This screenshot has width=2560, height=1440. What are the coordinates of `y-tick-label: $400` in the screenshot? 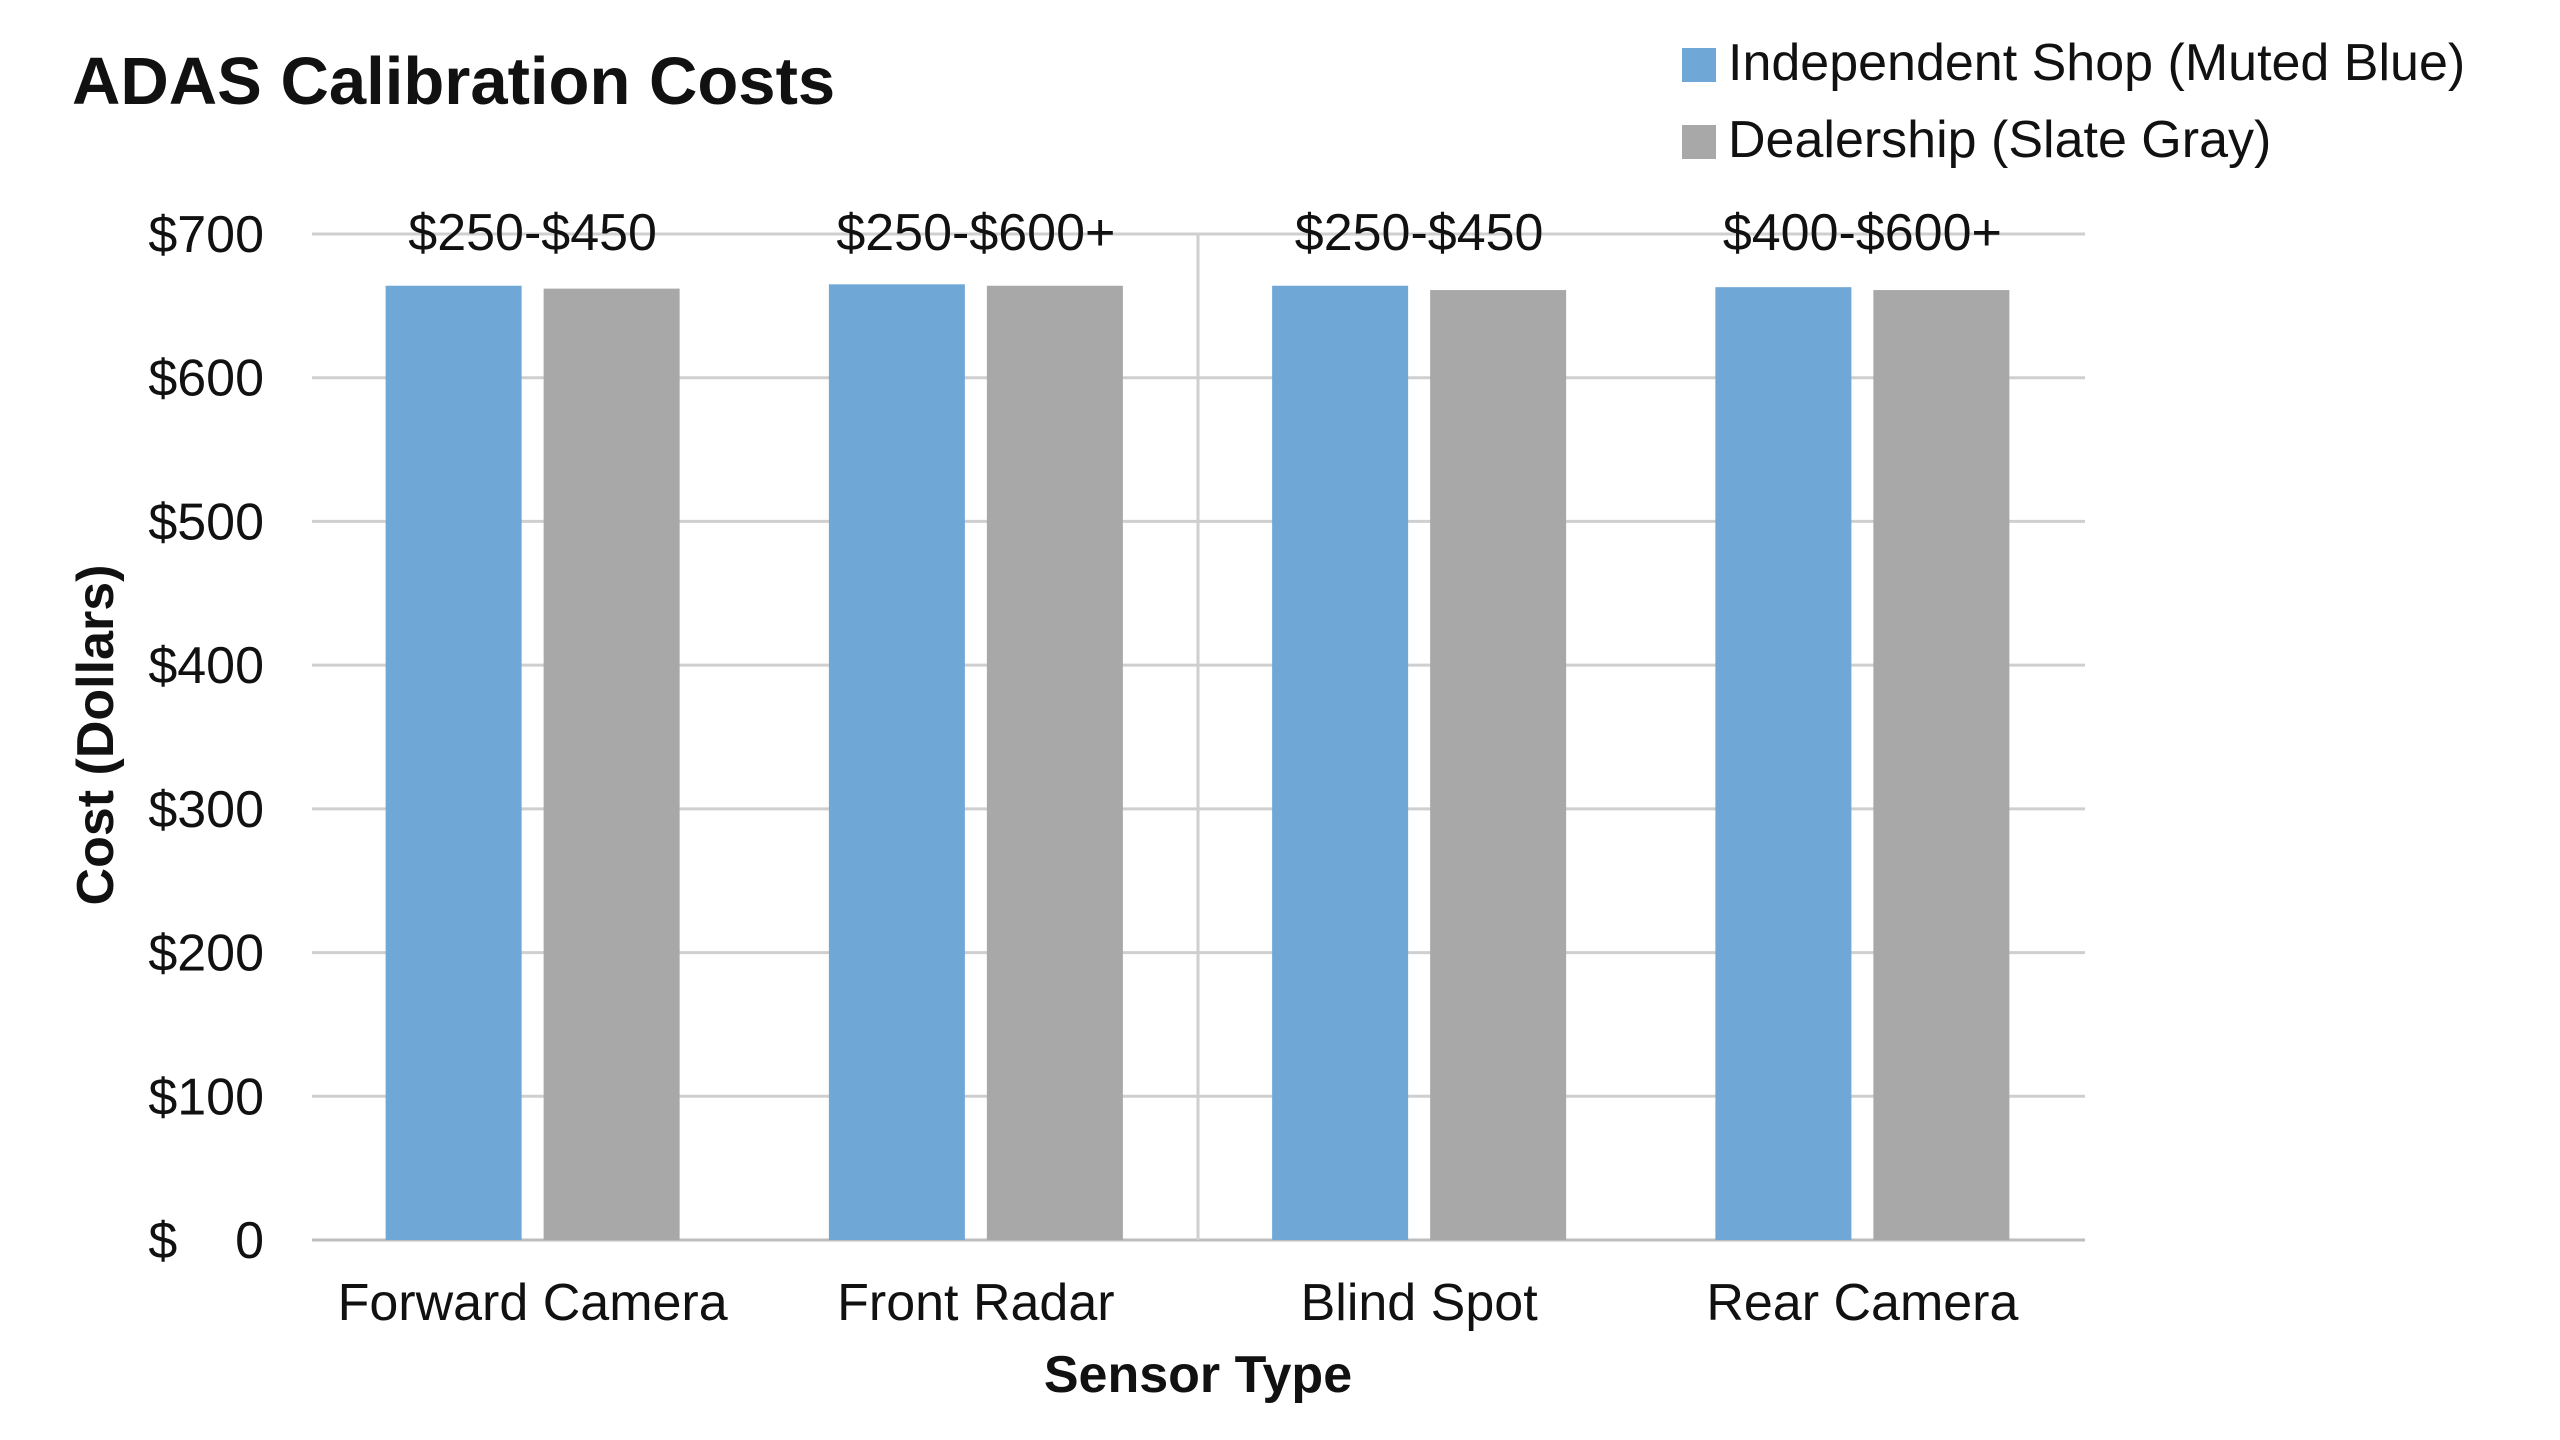 It's located at (206, 666).